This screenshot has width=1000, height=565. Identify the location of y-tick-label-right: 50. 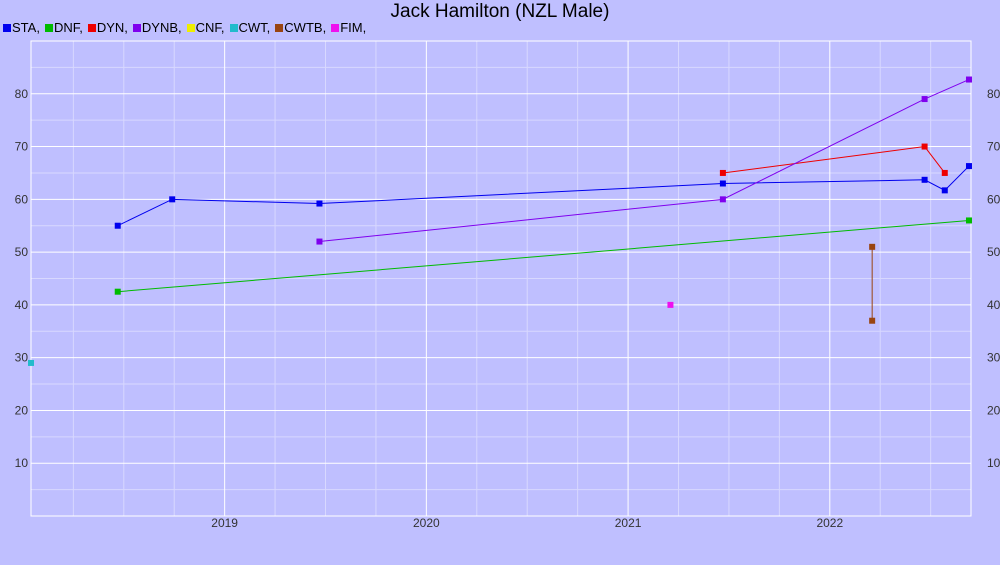
(993, 252).